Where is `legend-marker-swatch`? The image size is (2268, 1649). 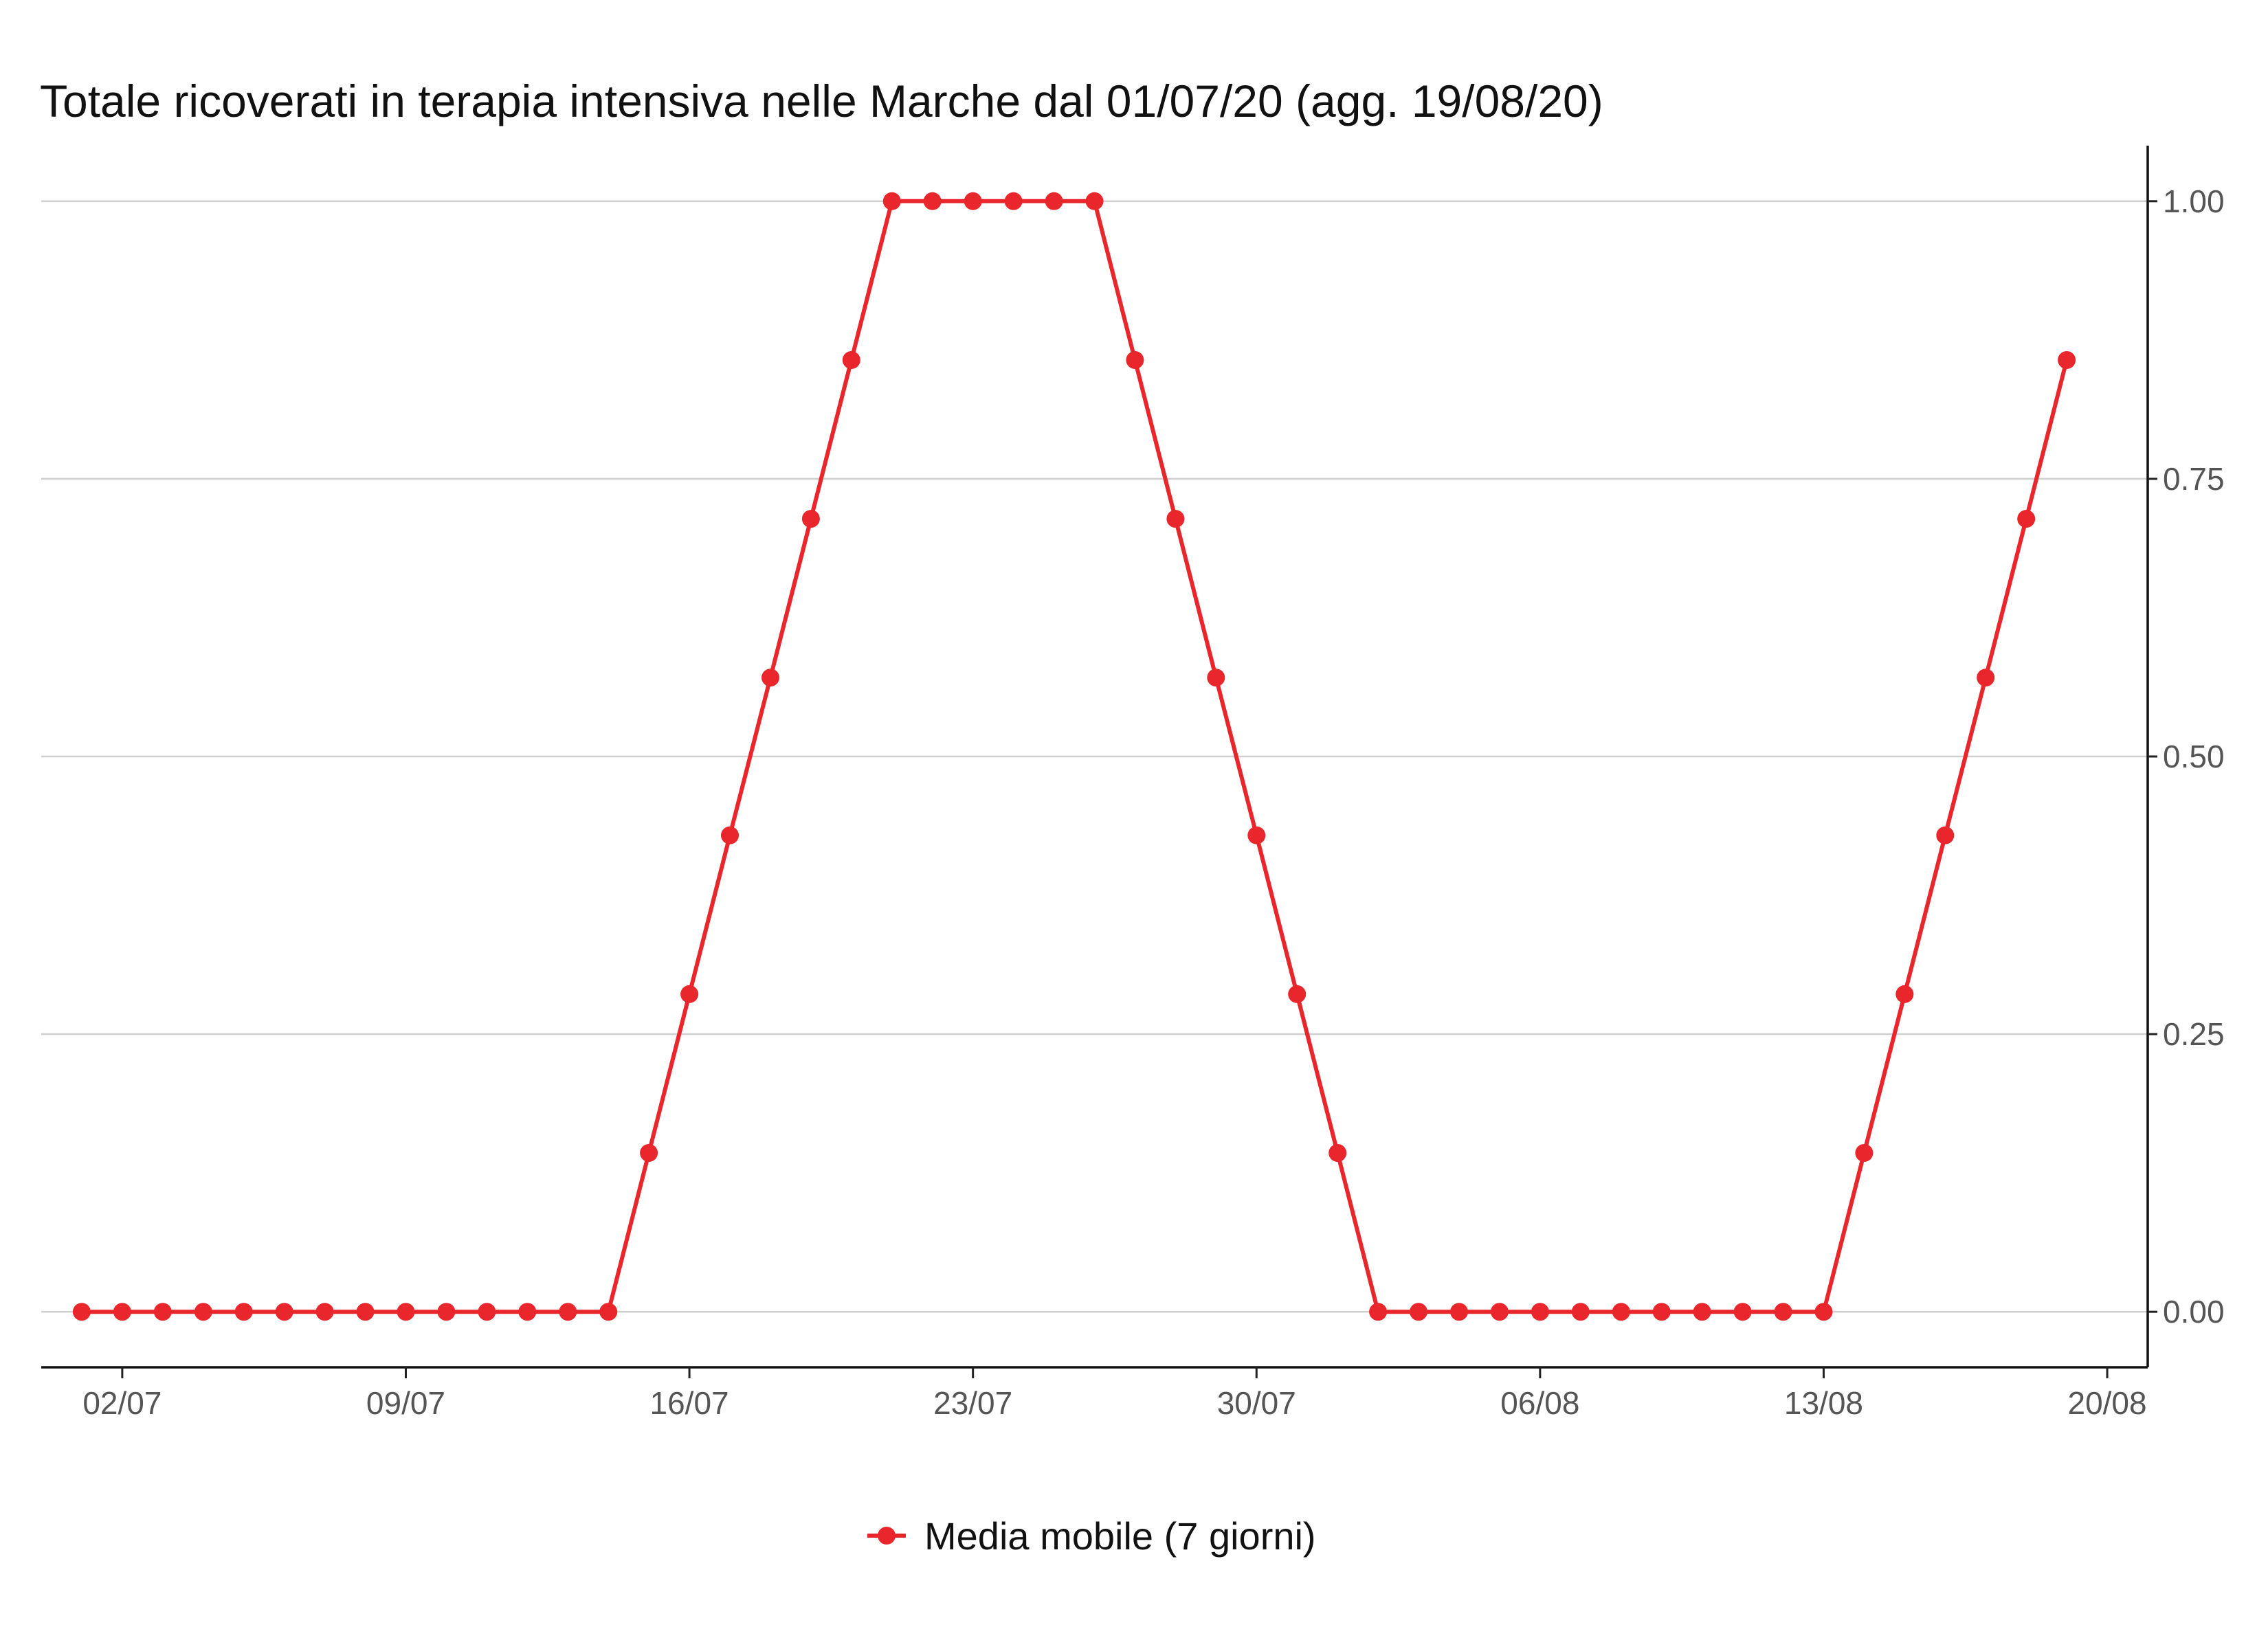 legend-marker-swatch is located at coordinates (887, 1536).